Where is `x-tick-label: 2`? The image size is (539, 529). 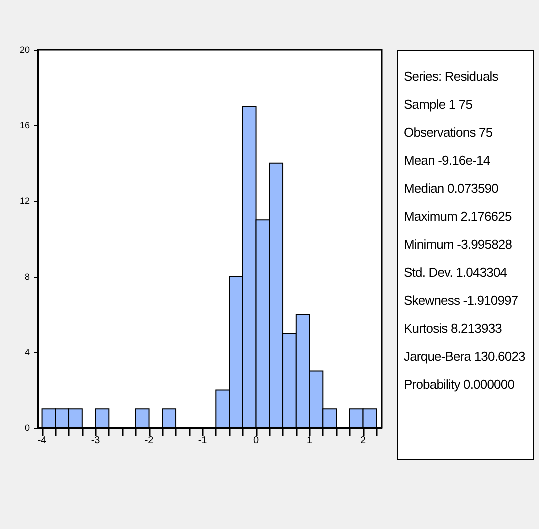
x-tick-label: 2 is located at coordinates (363, 441).